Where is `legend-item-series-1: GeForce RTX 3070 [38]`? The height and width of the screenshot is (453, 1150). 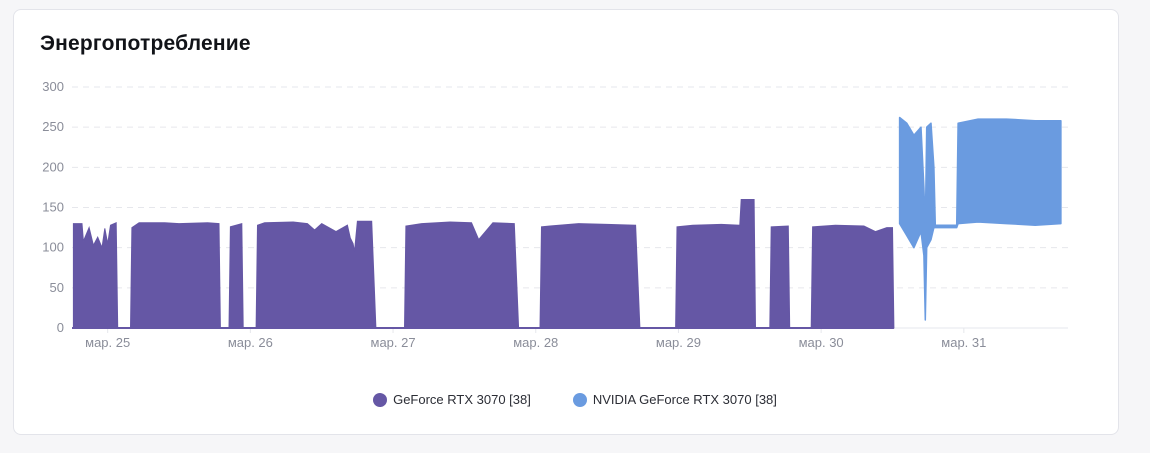
legend-item-series-1: GeForce RTX 3070 [38] is located at coordinates (452, 399).